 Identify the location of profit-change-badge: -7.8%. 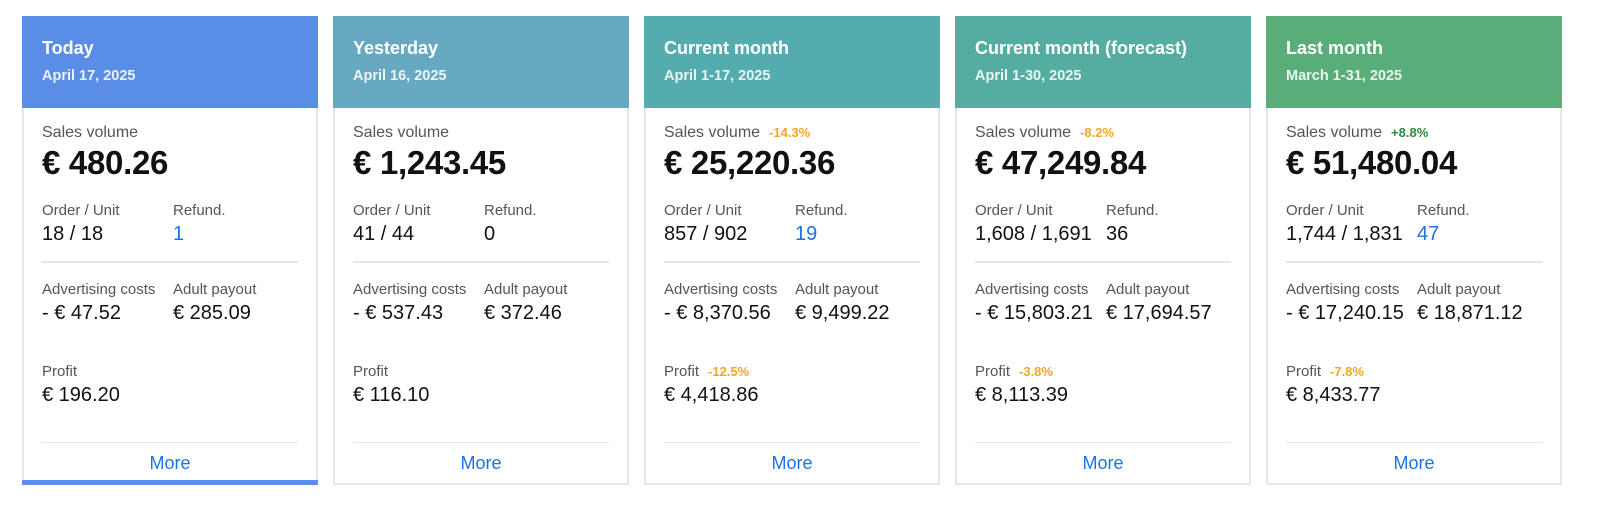
(1347, 371).